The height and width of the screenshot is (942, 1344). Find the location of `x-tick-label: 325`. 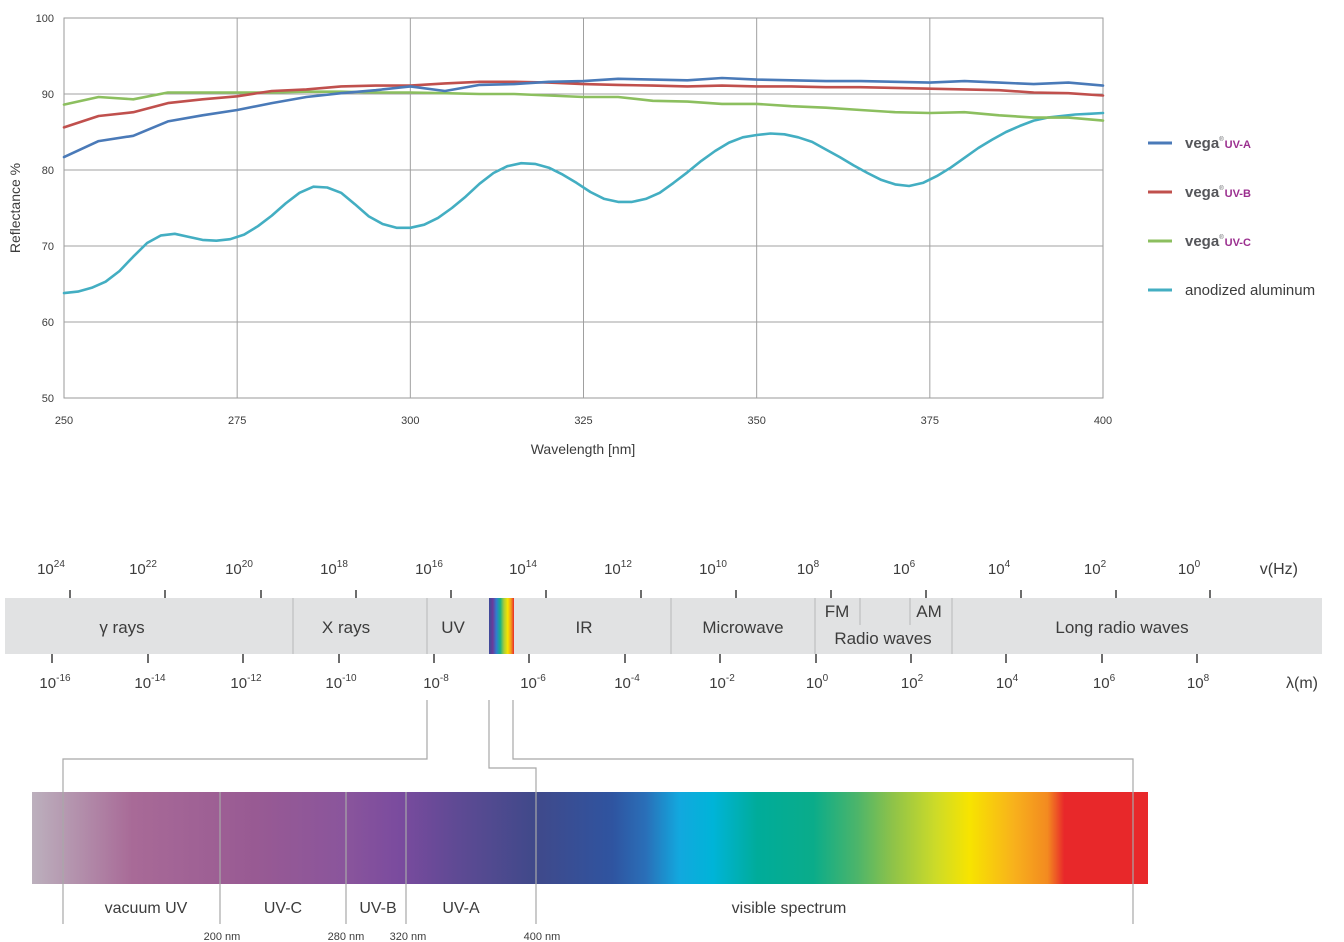

x-tick-label: 325 is located at coordinates (583, 421).